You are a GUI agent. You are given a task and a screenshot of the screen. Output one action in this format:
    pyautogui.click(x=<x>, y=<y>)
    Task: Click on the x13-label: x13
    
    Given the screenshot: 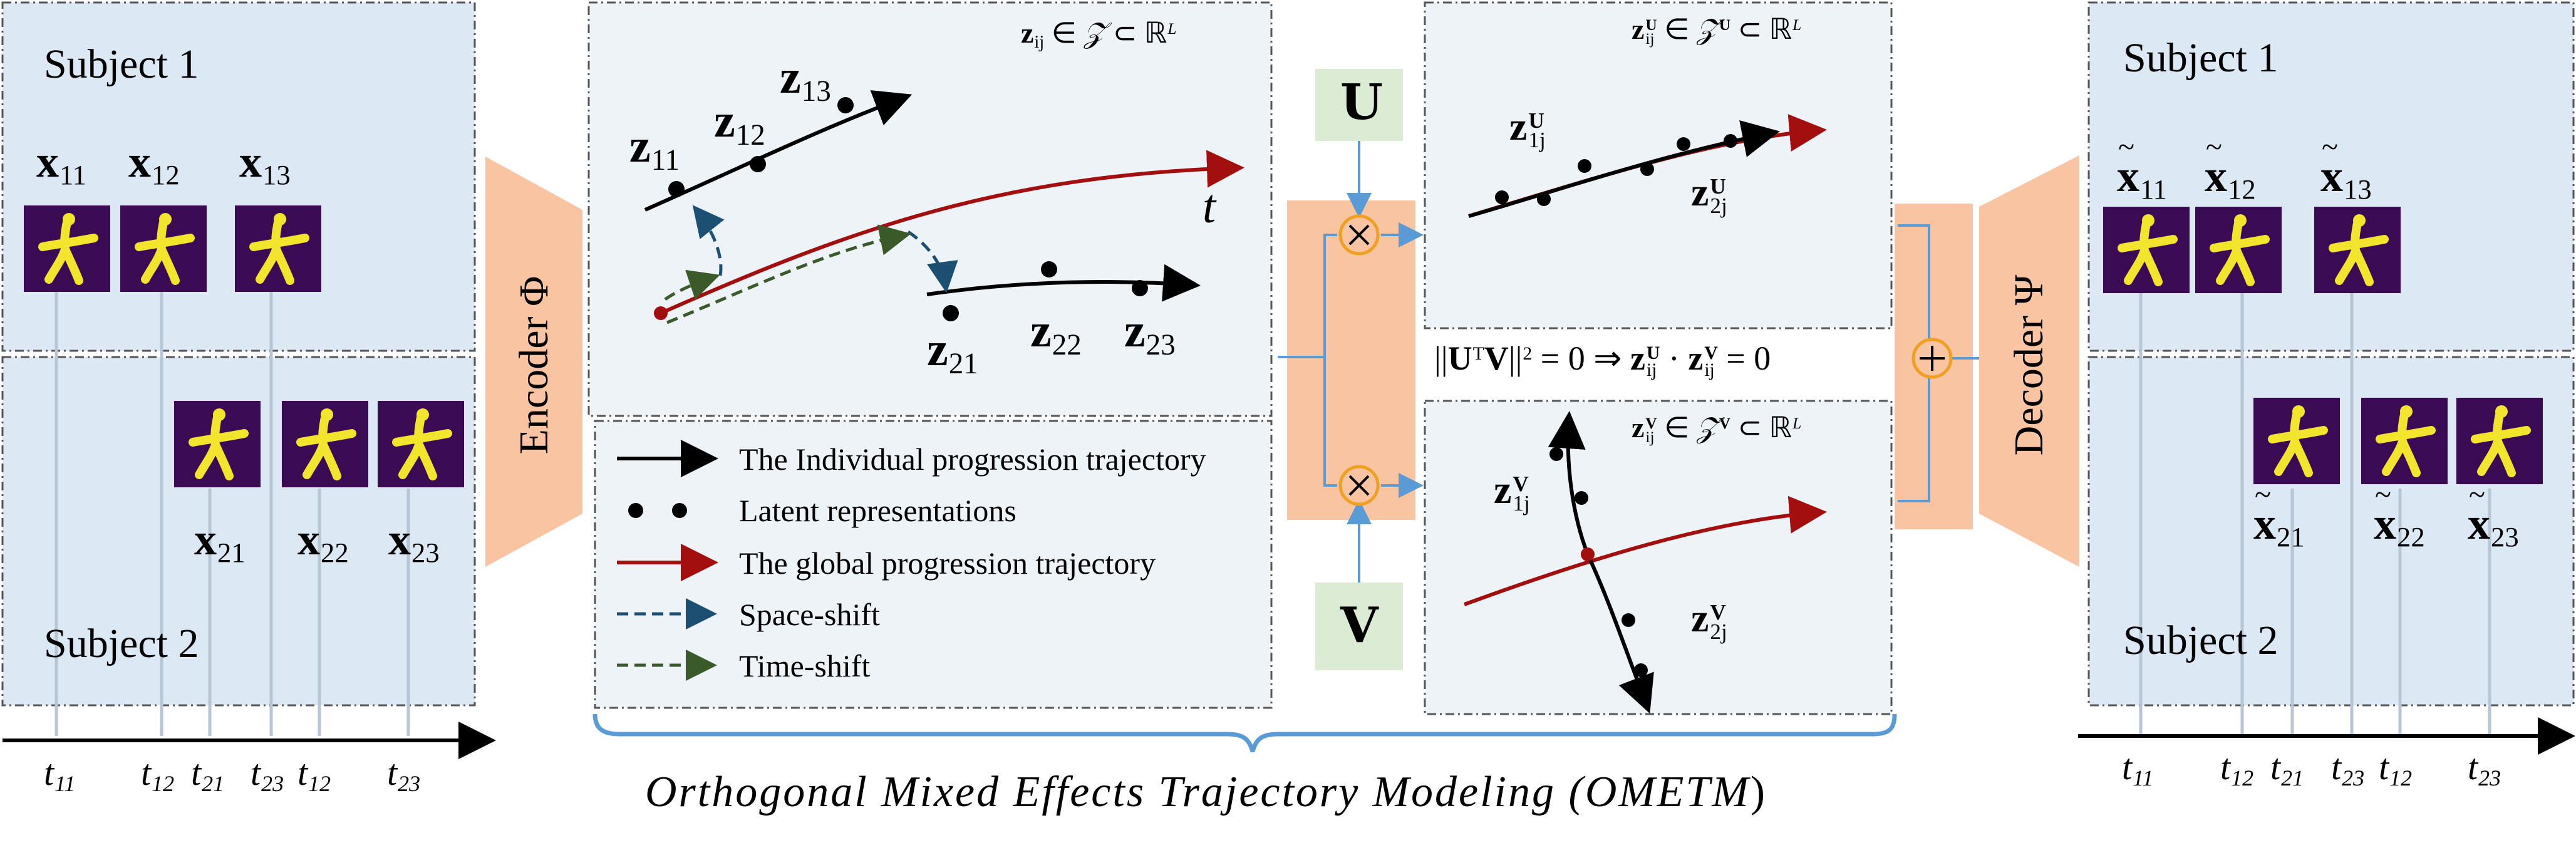 What is the action you would take?
    pyautogui.click(x=265, y=164)
    